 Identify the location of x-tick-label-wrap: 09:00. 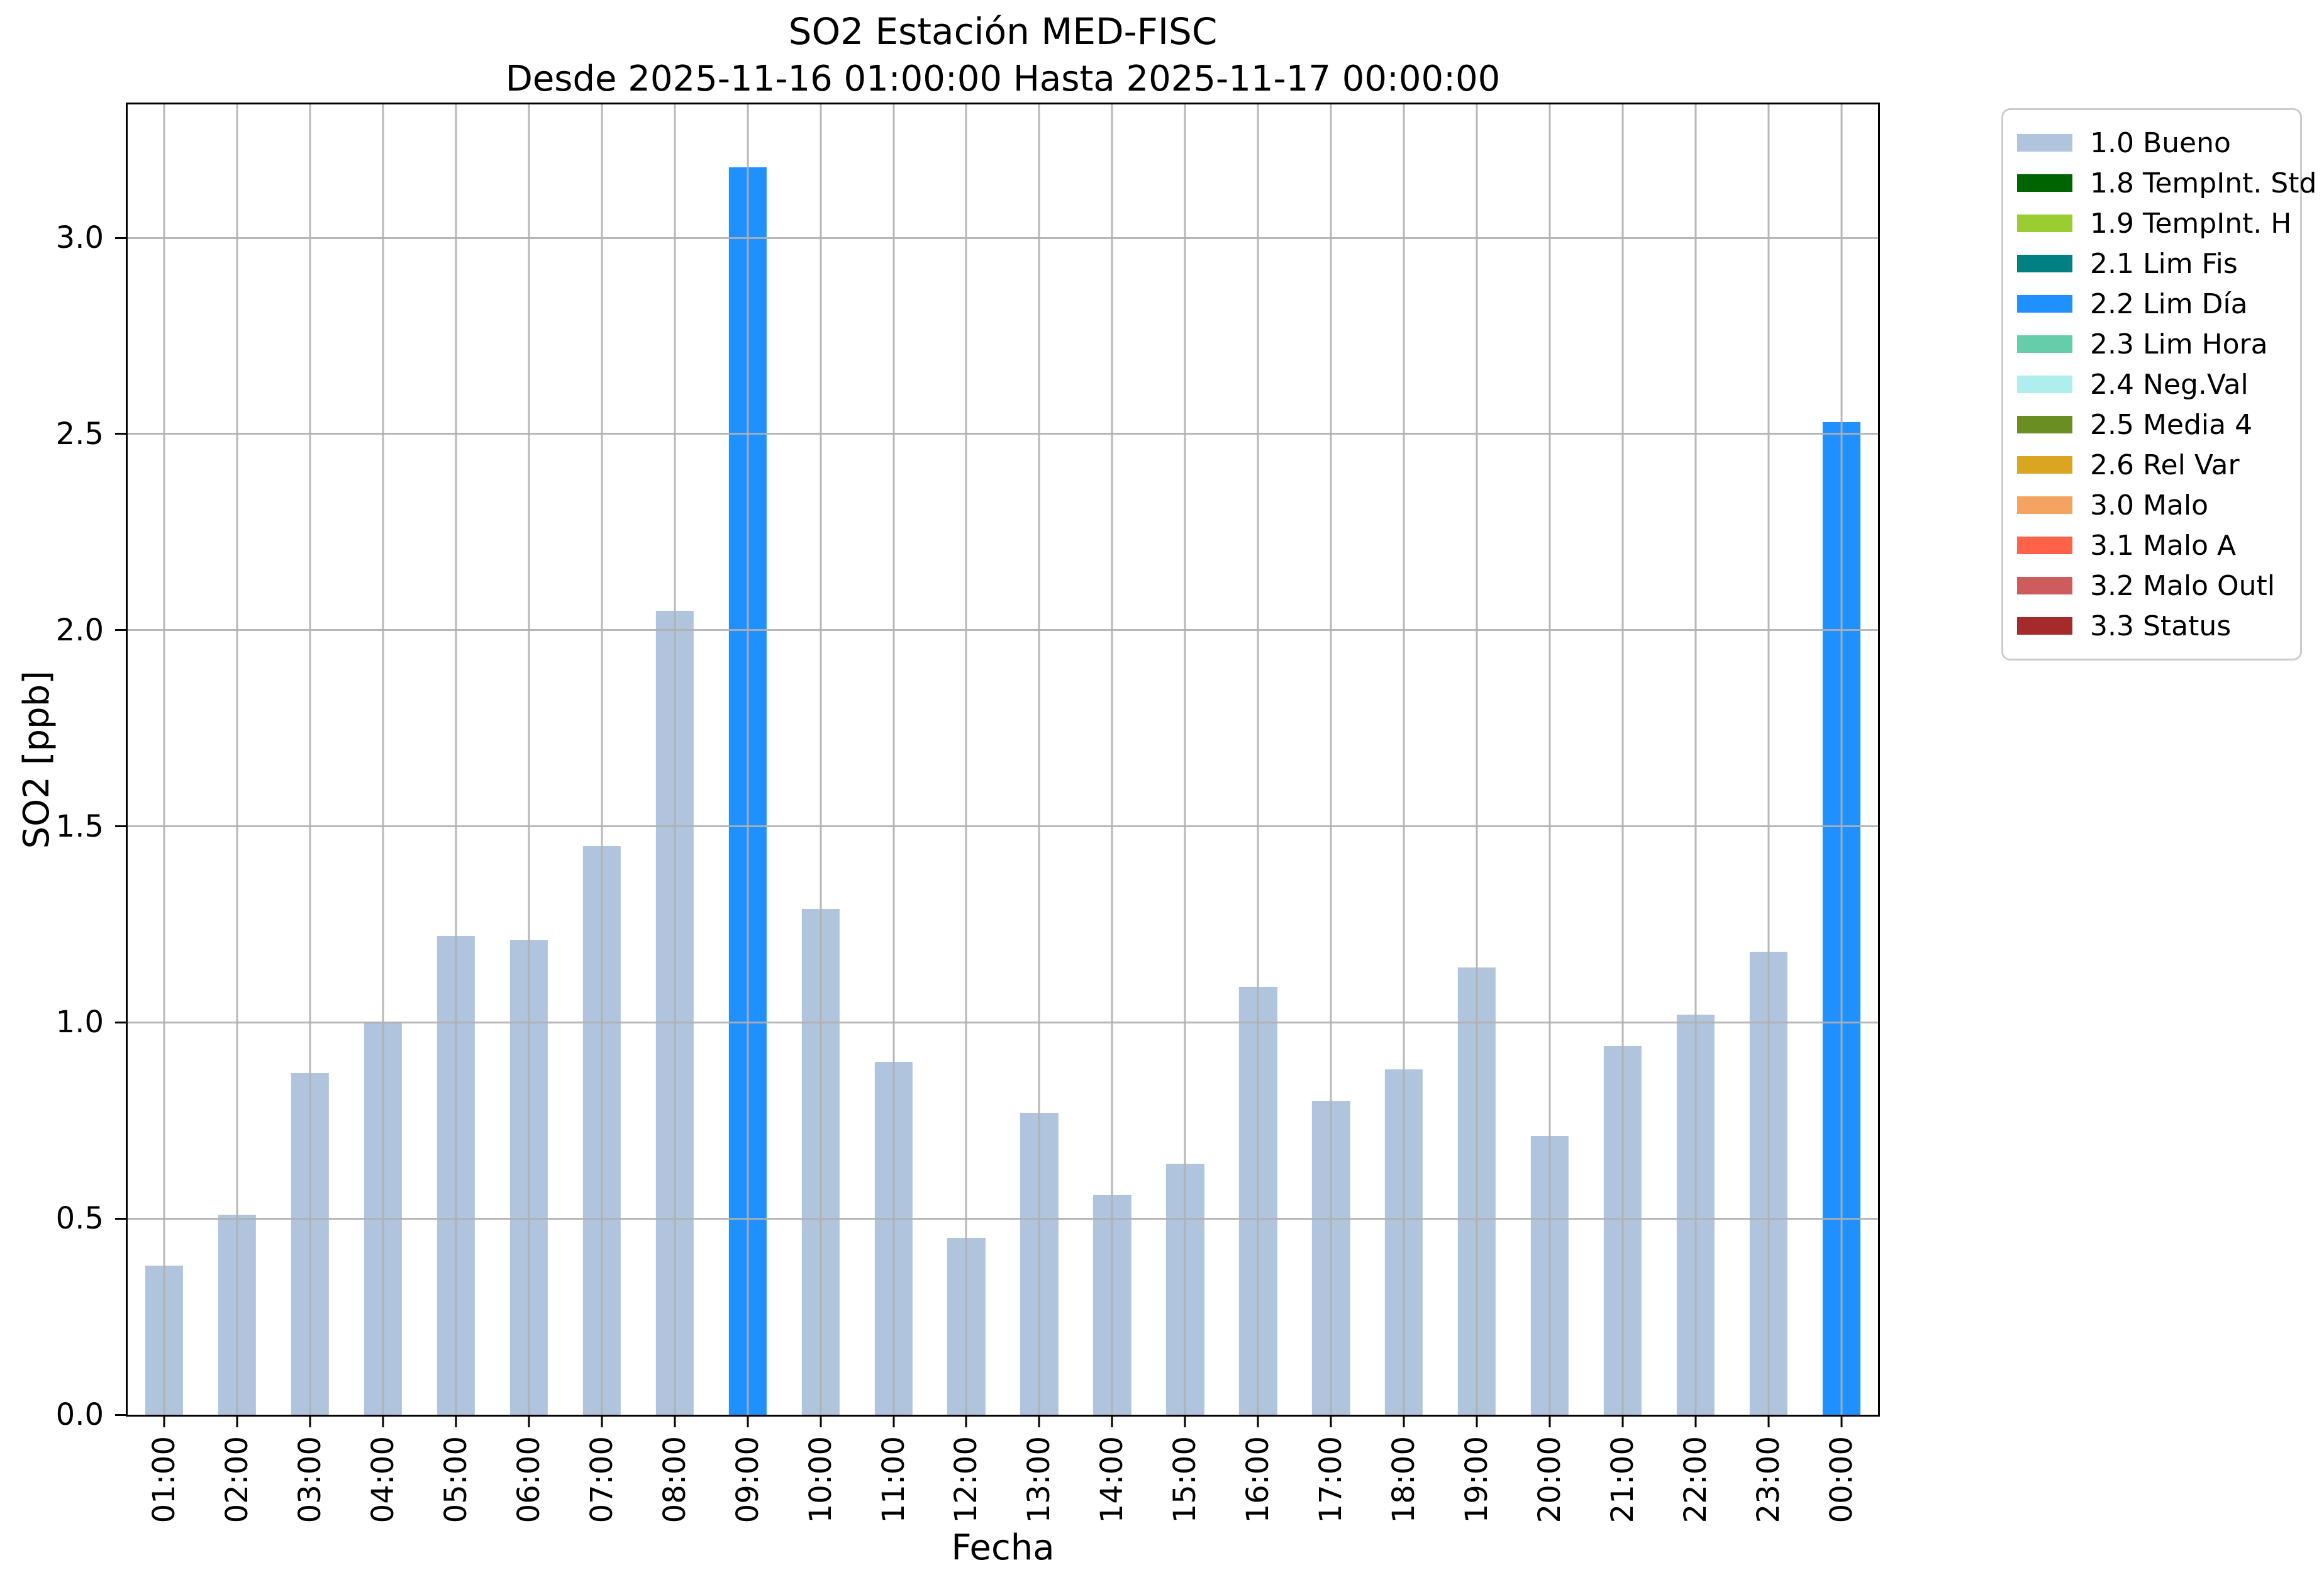
(747, 1480).